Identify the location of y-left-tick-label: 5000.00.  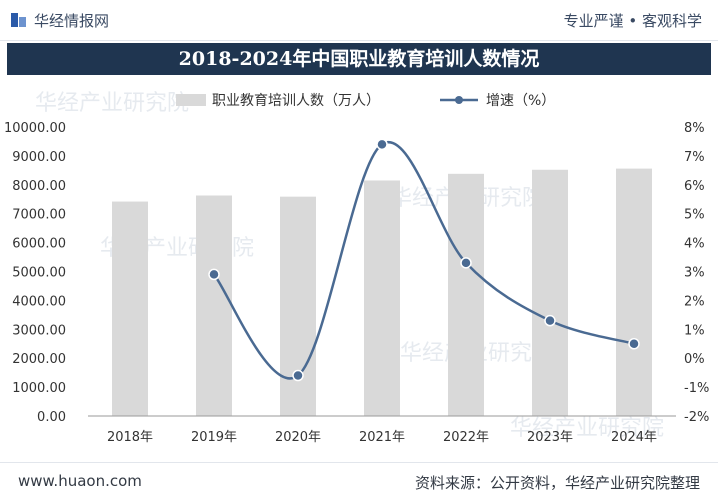
(39, 273).